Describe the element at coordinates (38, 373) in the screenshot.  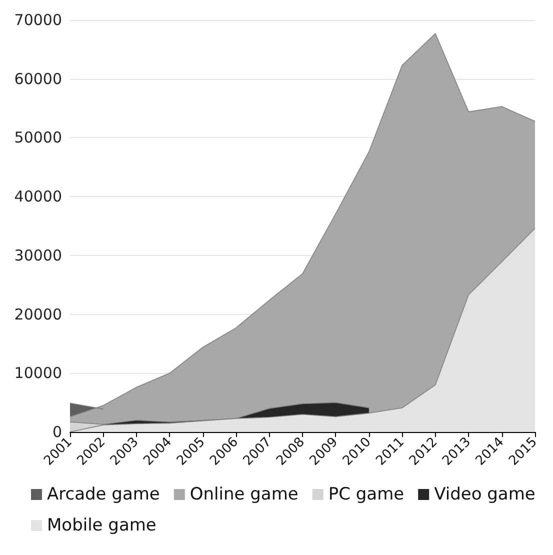
I see `y-tick-label: 10000` at that location.